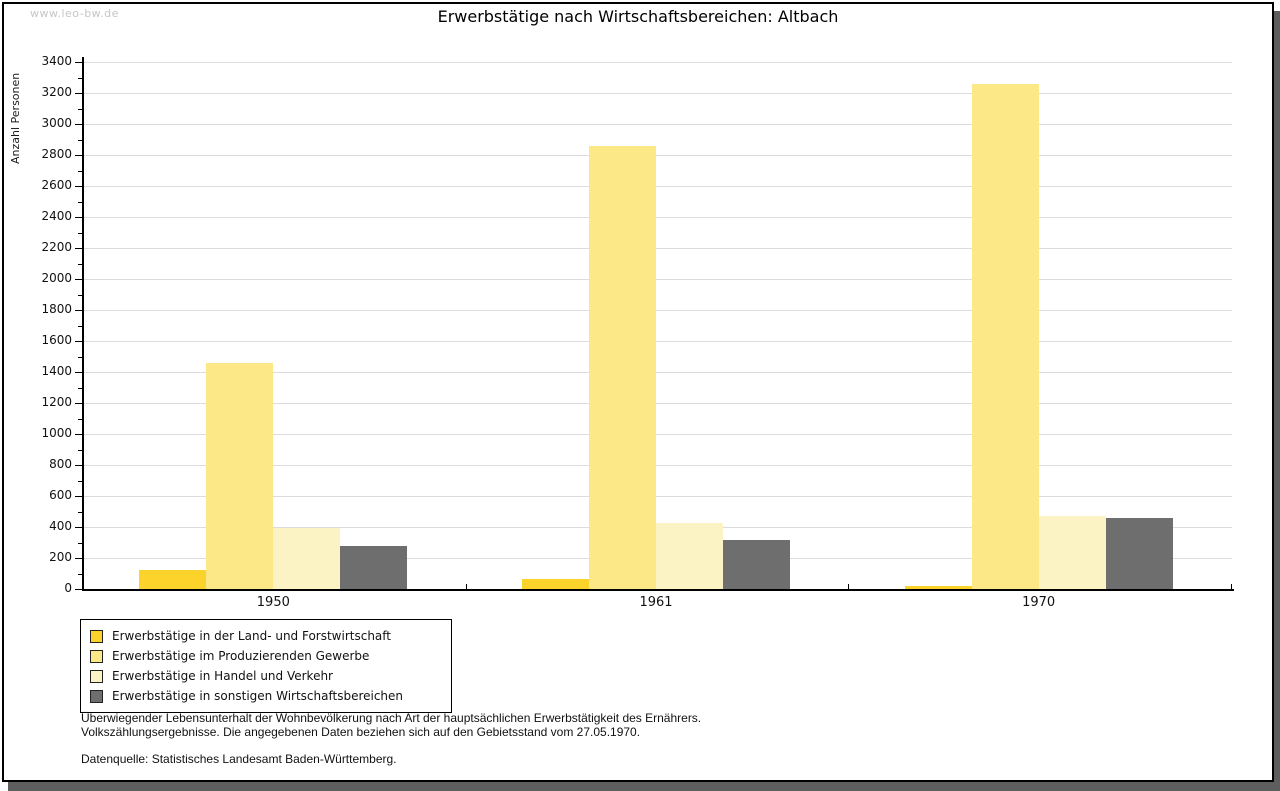 This screenshot has height=791, width=1280. I want to click on y-axis-label: Anzahl Personen, so click(15, 118).